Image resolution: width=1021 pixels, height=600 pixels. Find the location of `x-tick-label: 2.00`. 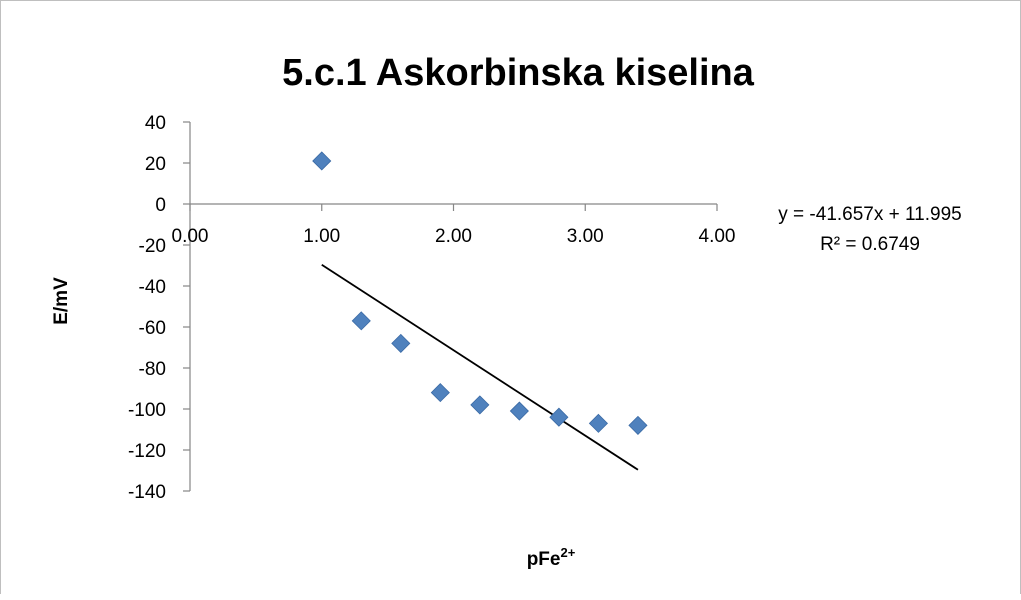

x-tick-label: 2.00 is located at coordinates (453, 236).